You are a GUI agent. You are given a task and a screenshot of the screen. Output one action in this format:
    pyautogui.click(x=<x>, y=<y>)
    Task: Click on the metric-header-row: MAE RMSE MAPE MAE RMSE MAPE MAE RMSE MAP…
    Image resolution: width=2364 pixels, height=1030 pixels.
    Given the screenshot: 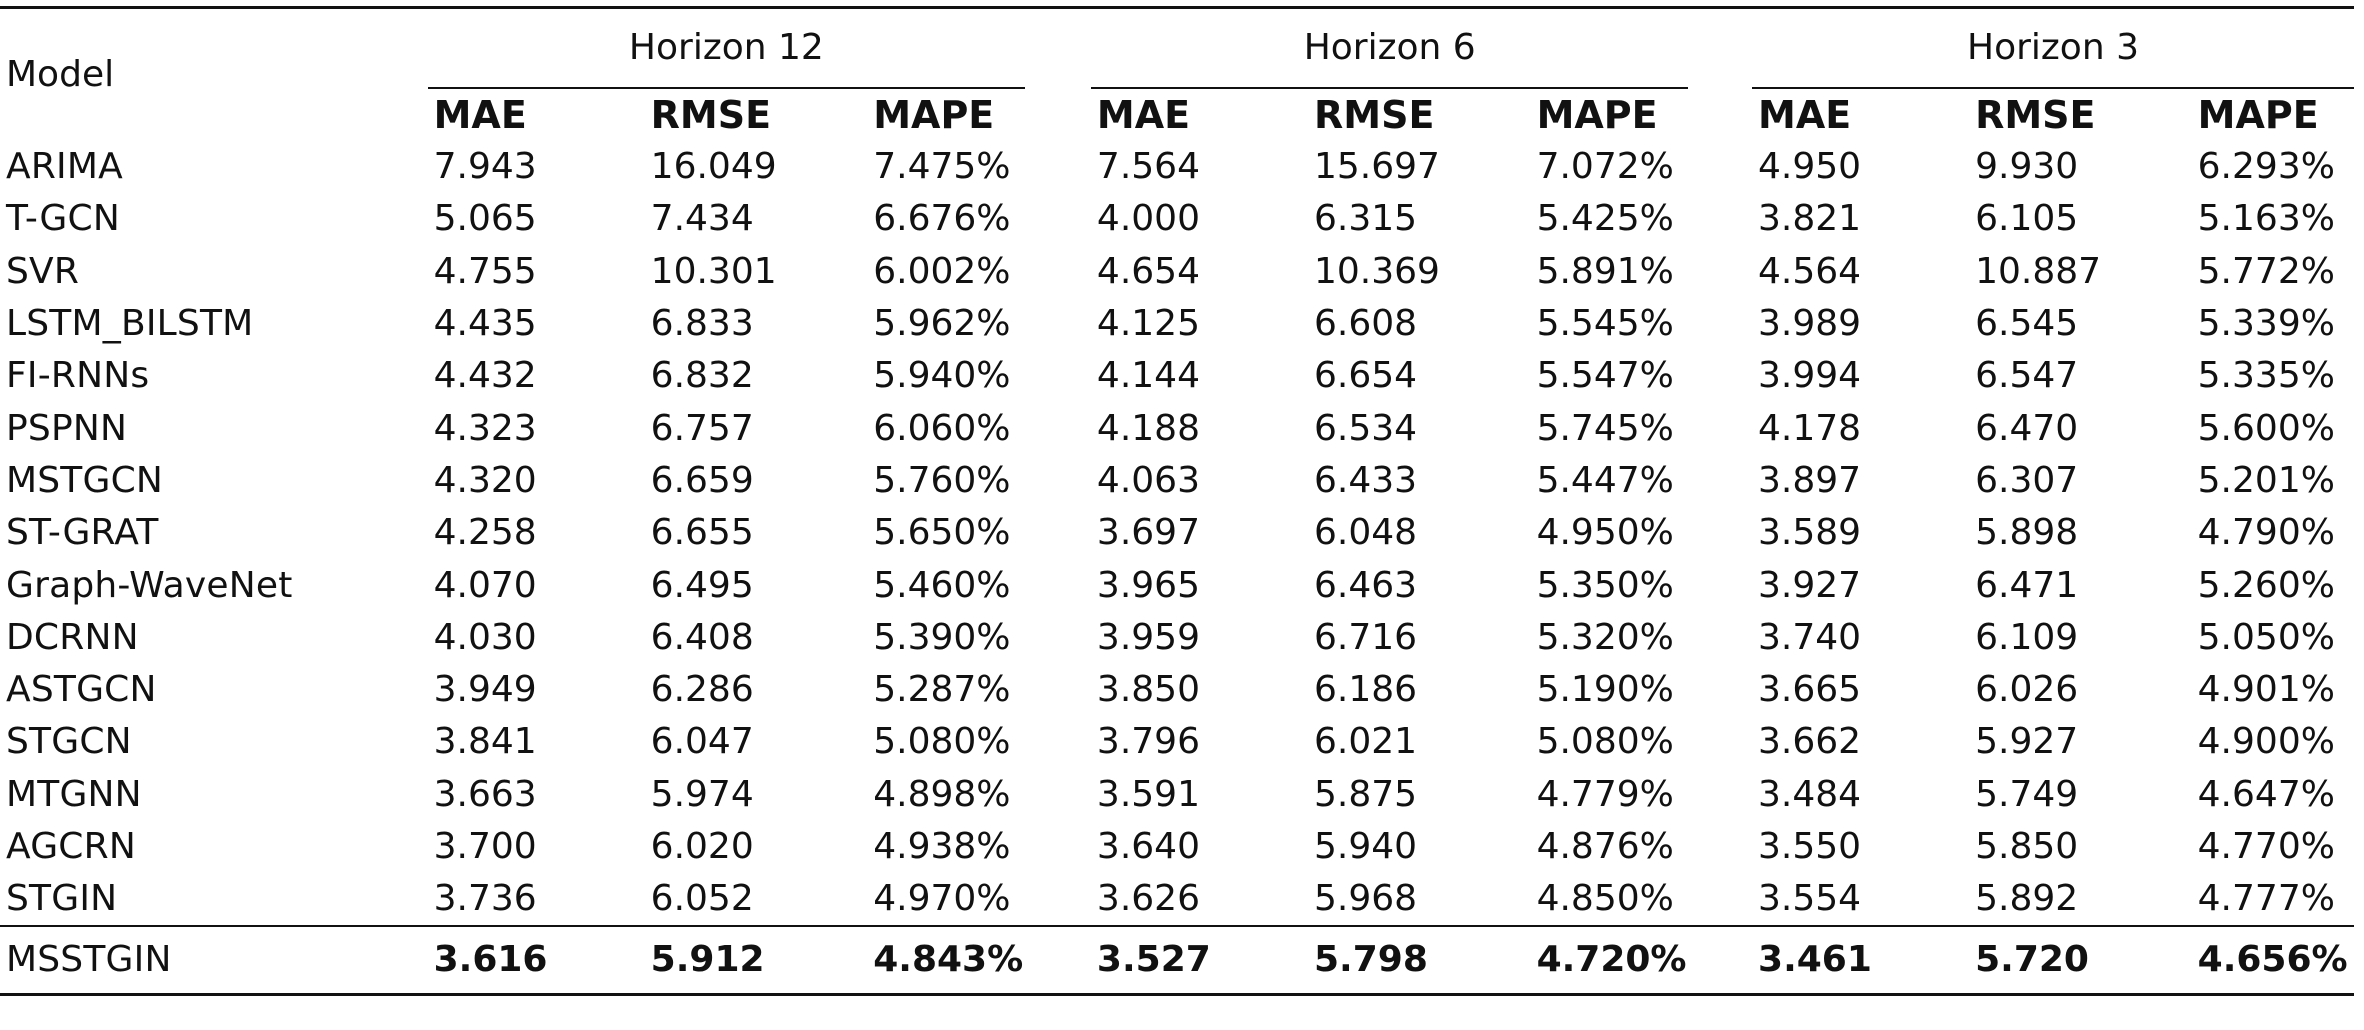 What is the action you would take?
    pyautogui.click(x=1177, y=114)
    